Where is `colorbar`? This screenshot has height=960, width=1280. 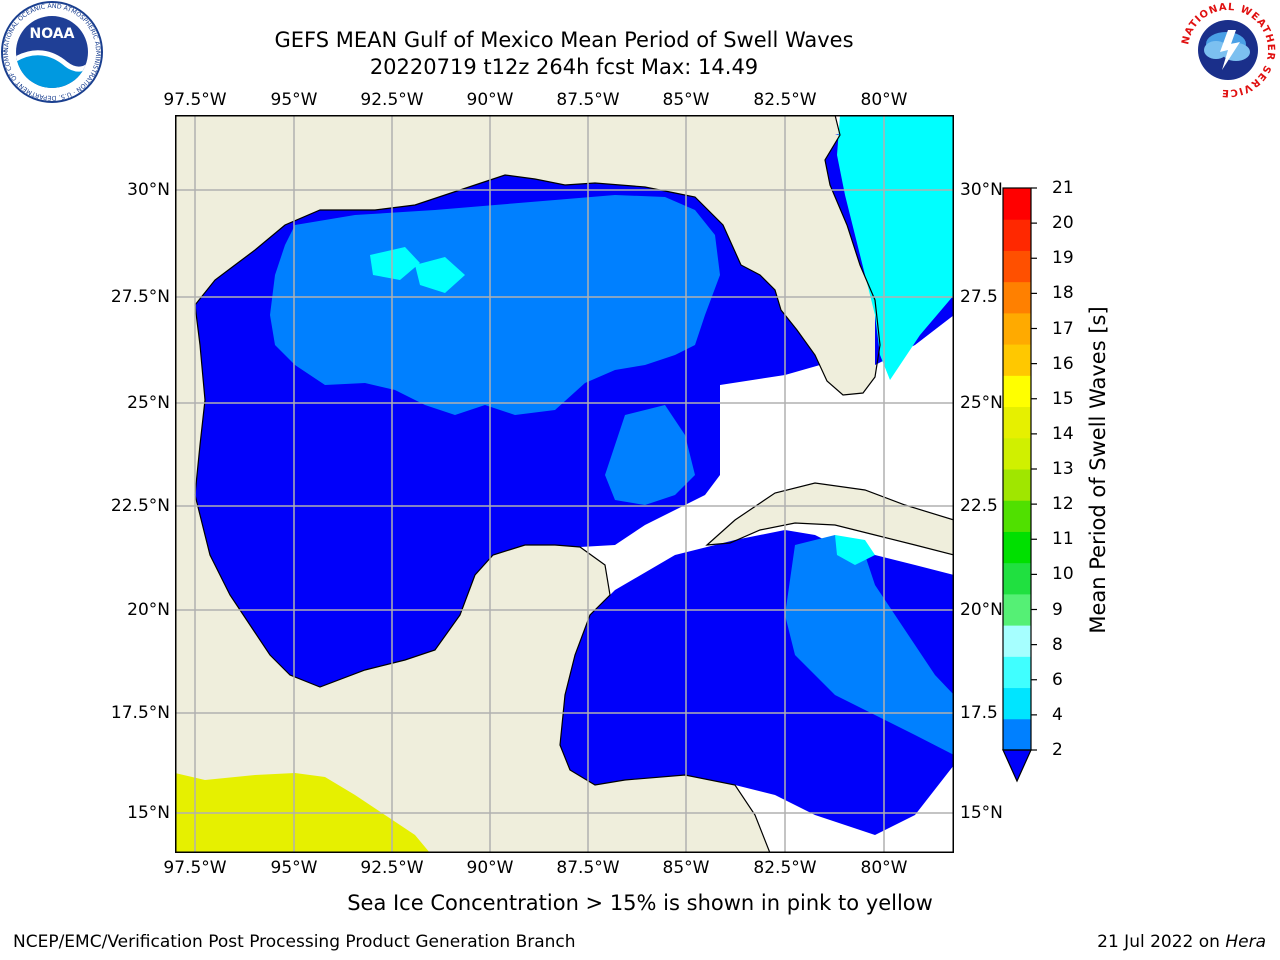
colorbar is located at coordinates (1019, 485).